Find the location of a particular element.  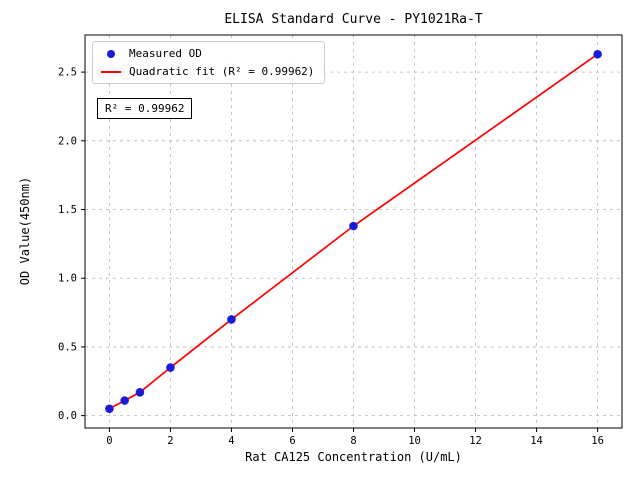

svg-text: 1.5 is located at coordinates (67, 210).